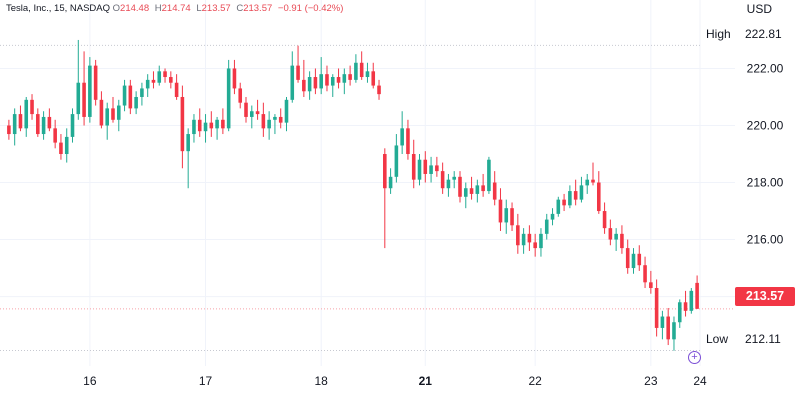 This screenshot has height=400, width=800. Describe the element at coordinates (723, 34) in the screenshot. I see `high-tag-label: High` at that location.